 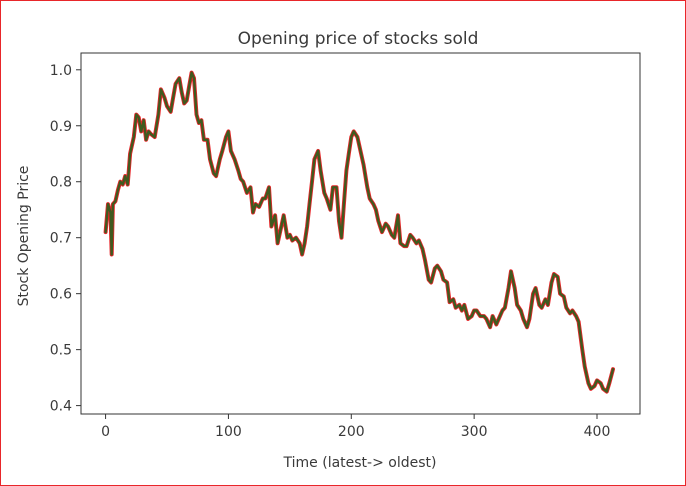 I want to click on y-tick-label: 0.7, so click(x=61, y=239).